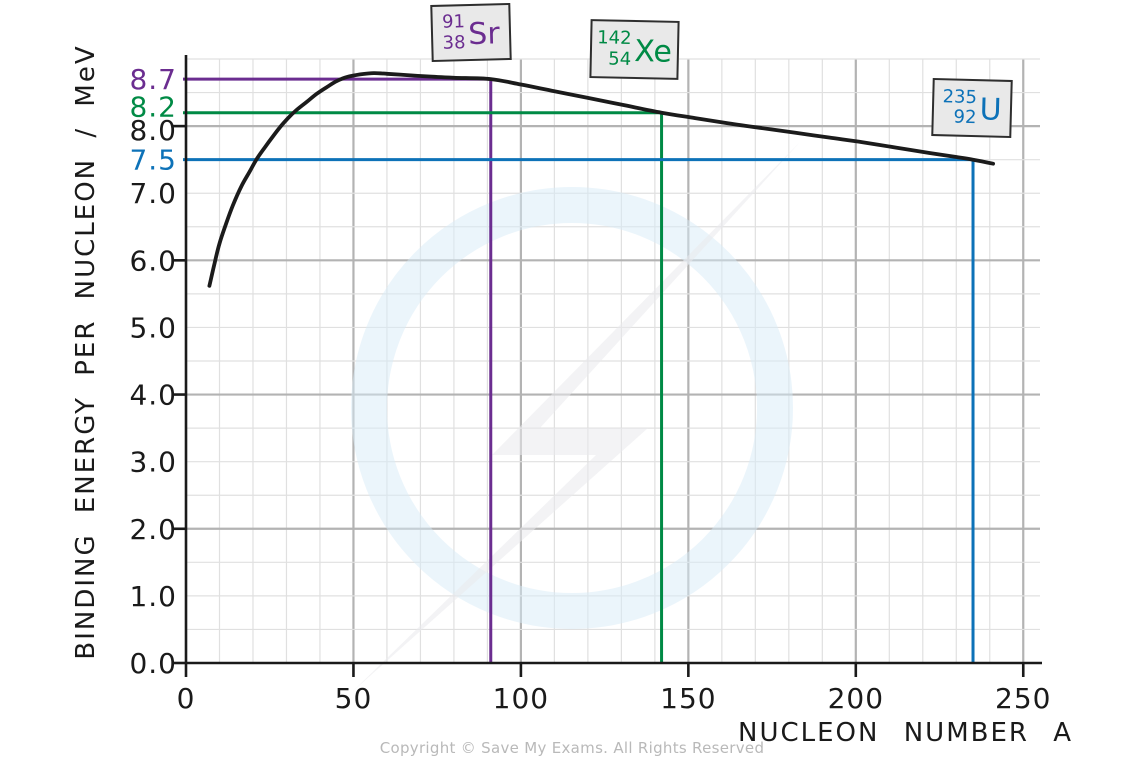 This screenshot has height=769, width=1144. What do you see at coordinates (86, 352) in the screenshot?
I see `y-axis-title: BINDING ENERGY PER NUCLEON / MeV` at bounding box center [86, 352].